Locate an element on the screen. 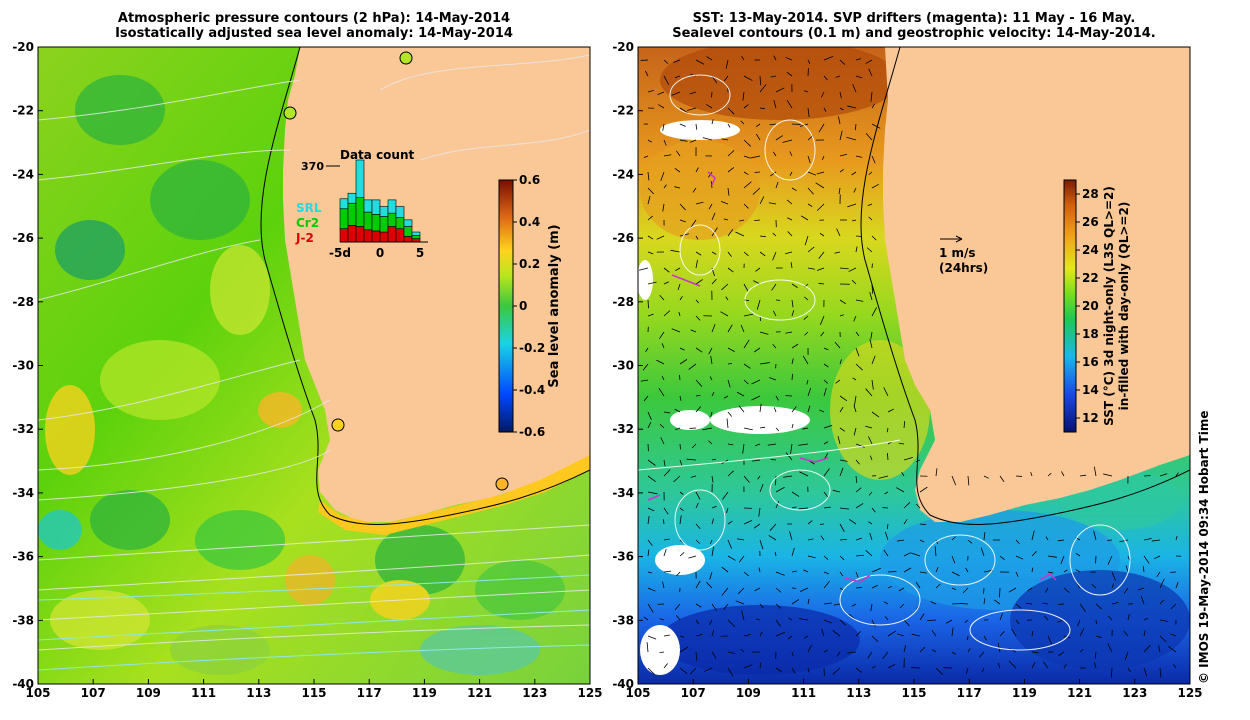 This screenshot has width=1250, height=720. inset-legend-srl: SRL is located at coordinates (309, 208).